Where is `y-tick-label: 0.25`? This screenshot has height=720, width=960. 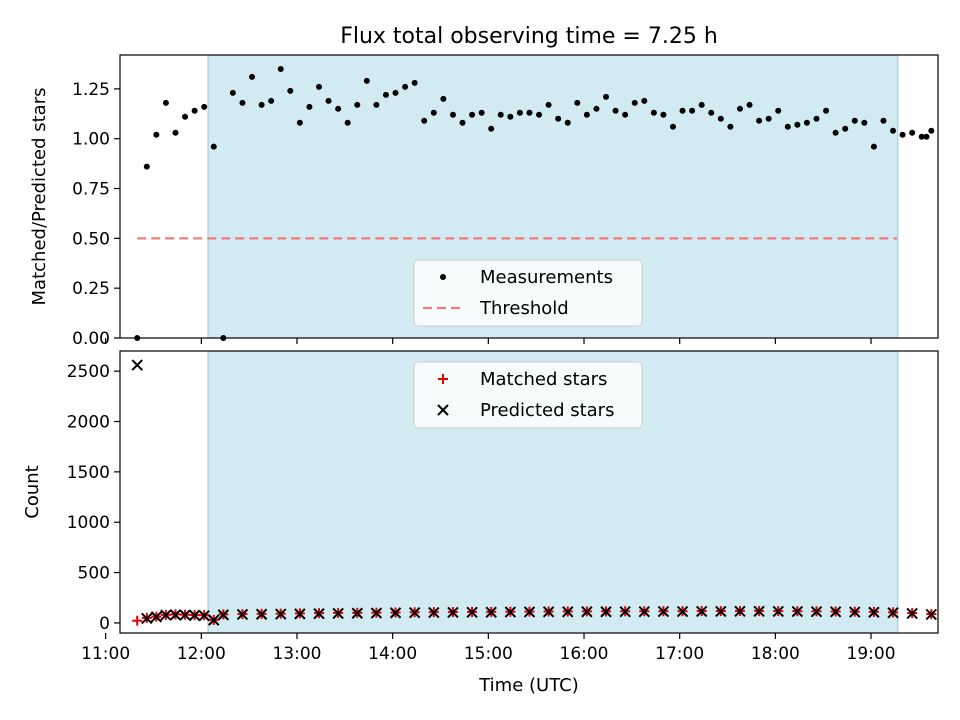
y-tick-label: 0.25 is located at coordinates (91, 289).